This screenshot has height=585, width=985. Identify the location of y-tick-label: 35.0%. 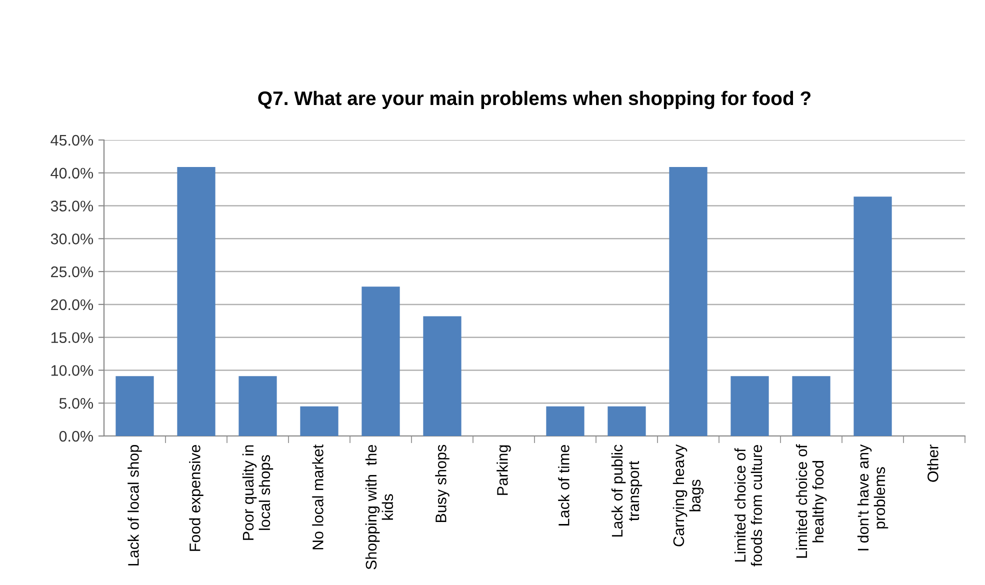
(72, 206).